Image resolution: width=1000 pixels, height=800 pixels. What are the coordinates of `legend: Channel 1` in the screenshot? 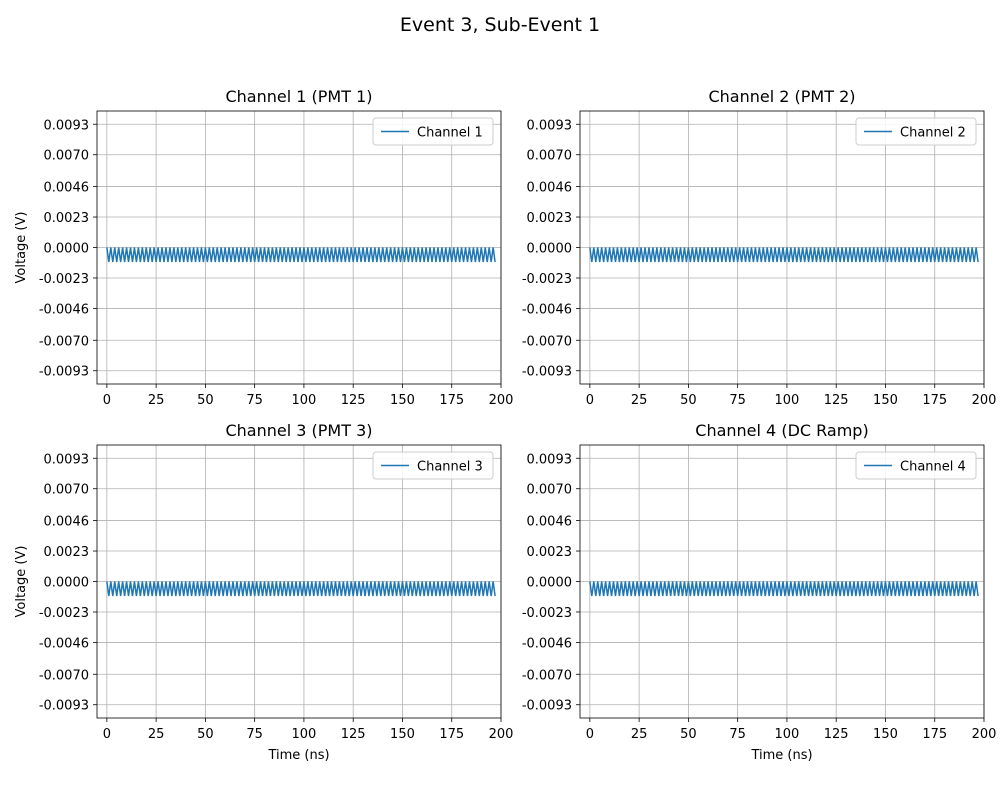 It's located at (433, 131).